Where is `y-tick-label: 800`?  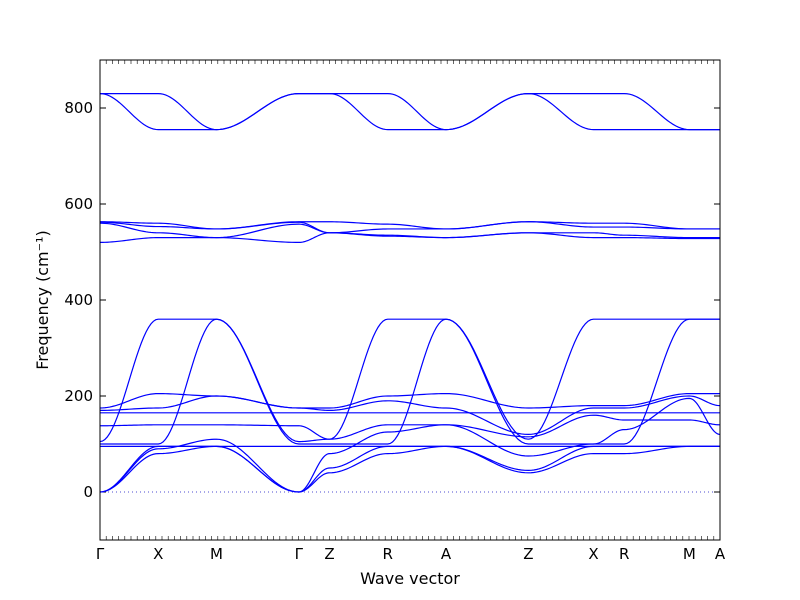
y-tick-label: 800 is located at coordinates (78, 108).